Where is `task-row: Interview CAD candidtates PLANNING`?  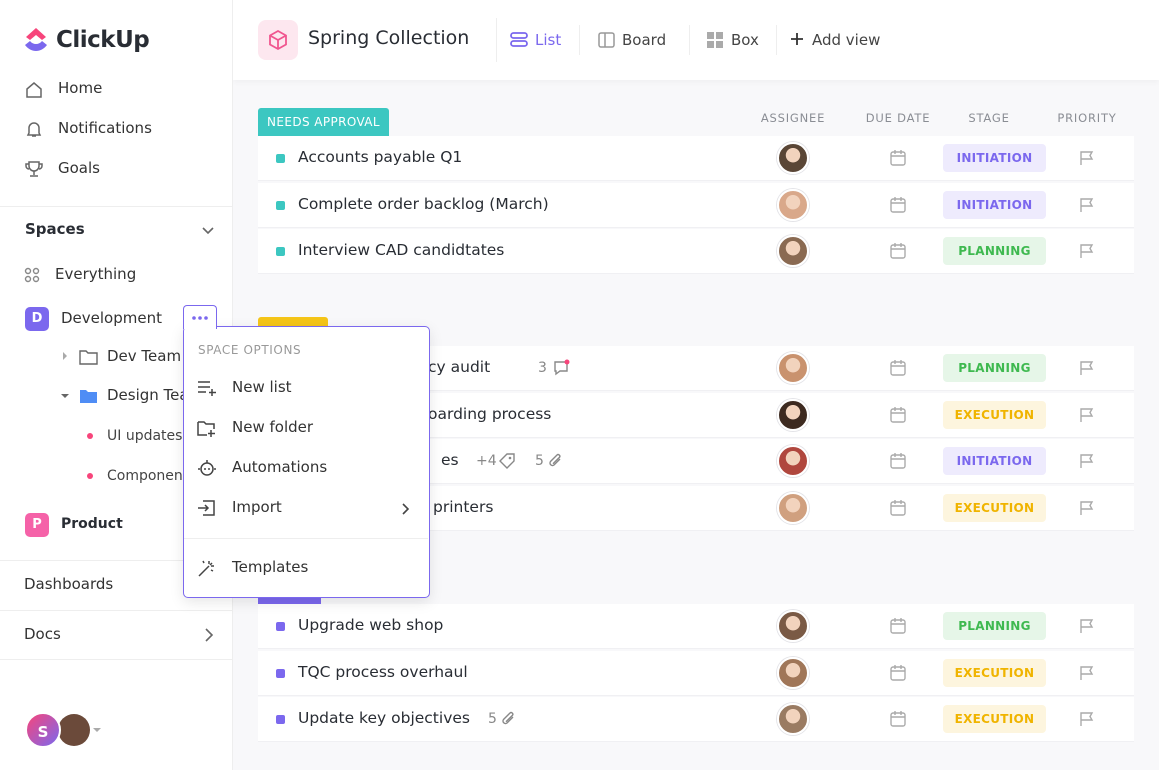
task-row: Interview CAD candidtates PLANNING is located at coordinates (696, 251).